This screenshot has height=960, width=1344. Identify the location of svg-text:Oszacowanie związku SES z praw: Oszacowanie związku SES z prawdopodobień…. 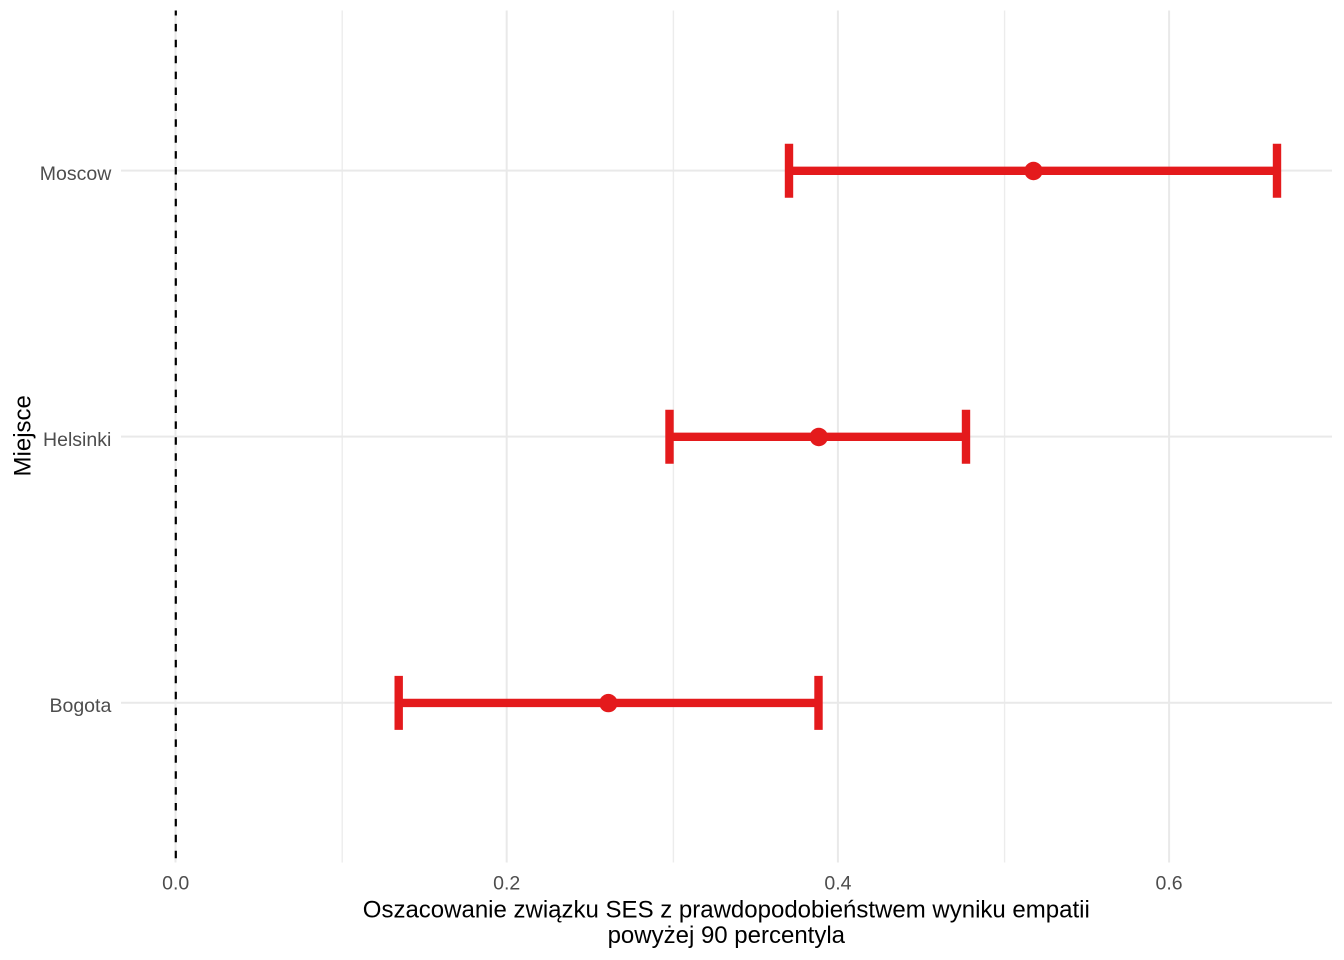
(726, 910).